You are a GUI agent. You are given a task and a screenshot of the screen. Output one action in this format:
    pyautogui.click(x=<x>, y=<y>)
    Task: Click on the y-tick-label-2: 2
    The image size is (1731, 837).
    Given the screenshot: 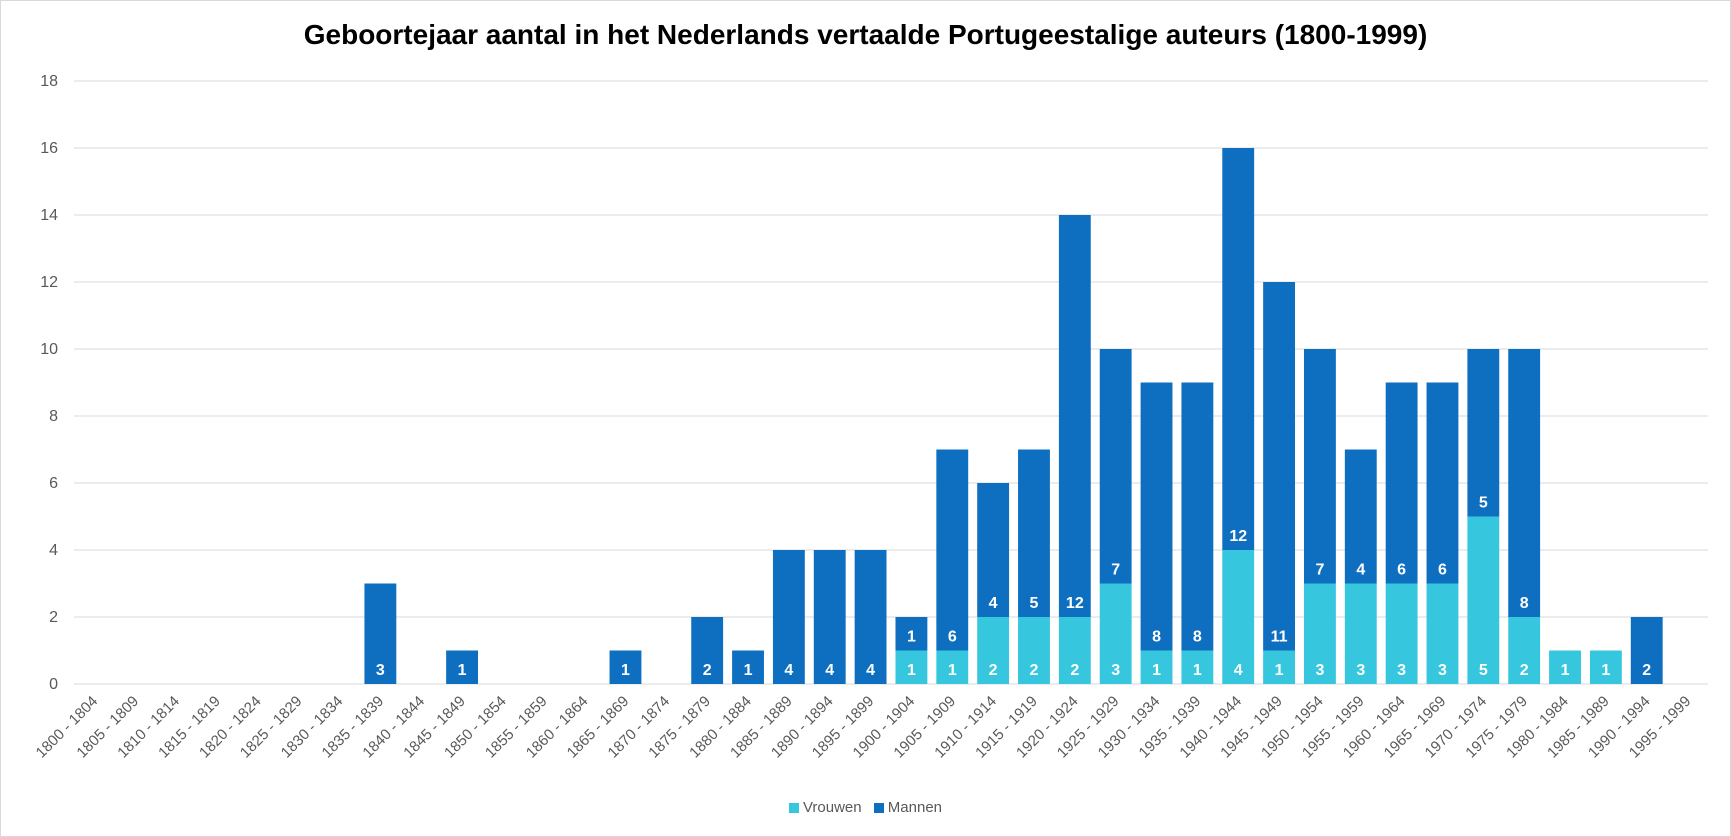 What is the action you would take?
    pyautogui.click(x=53, y=617)
    